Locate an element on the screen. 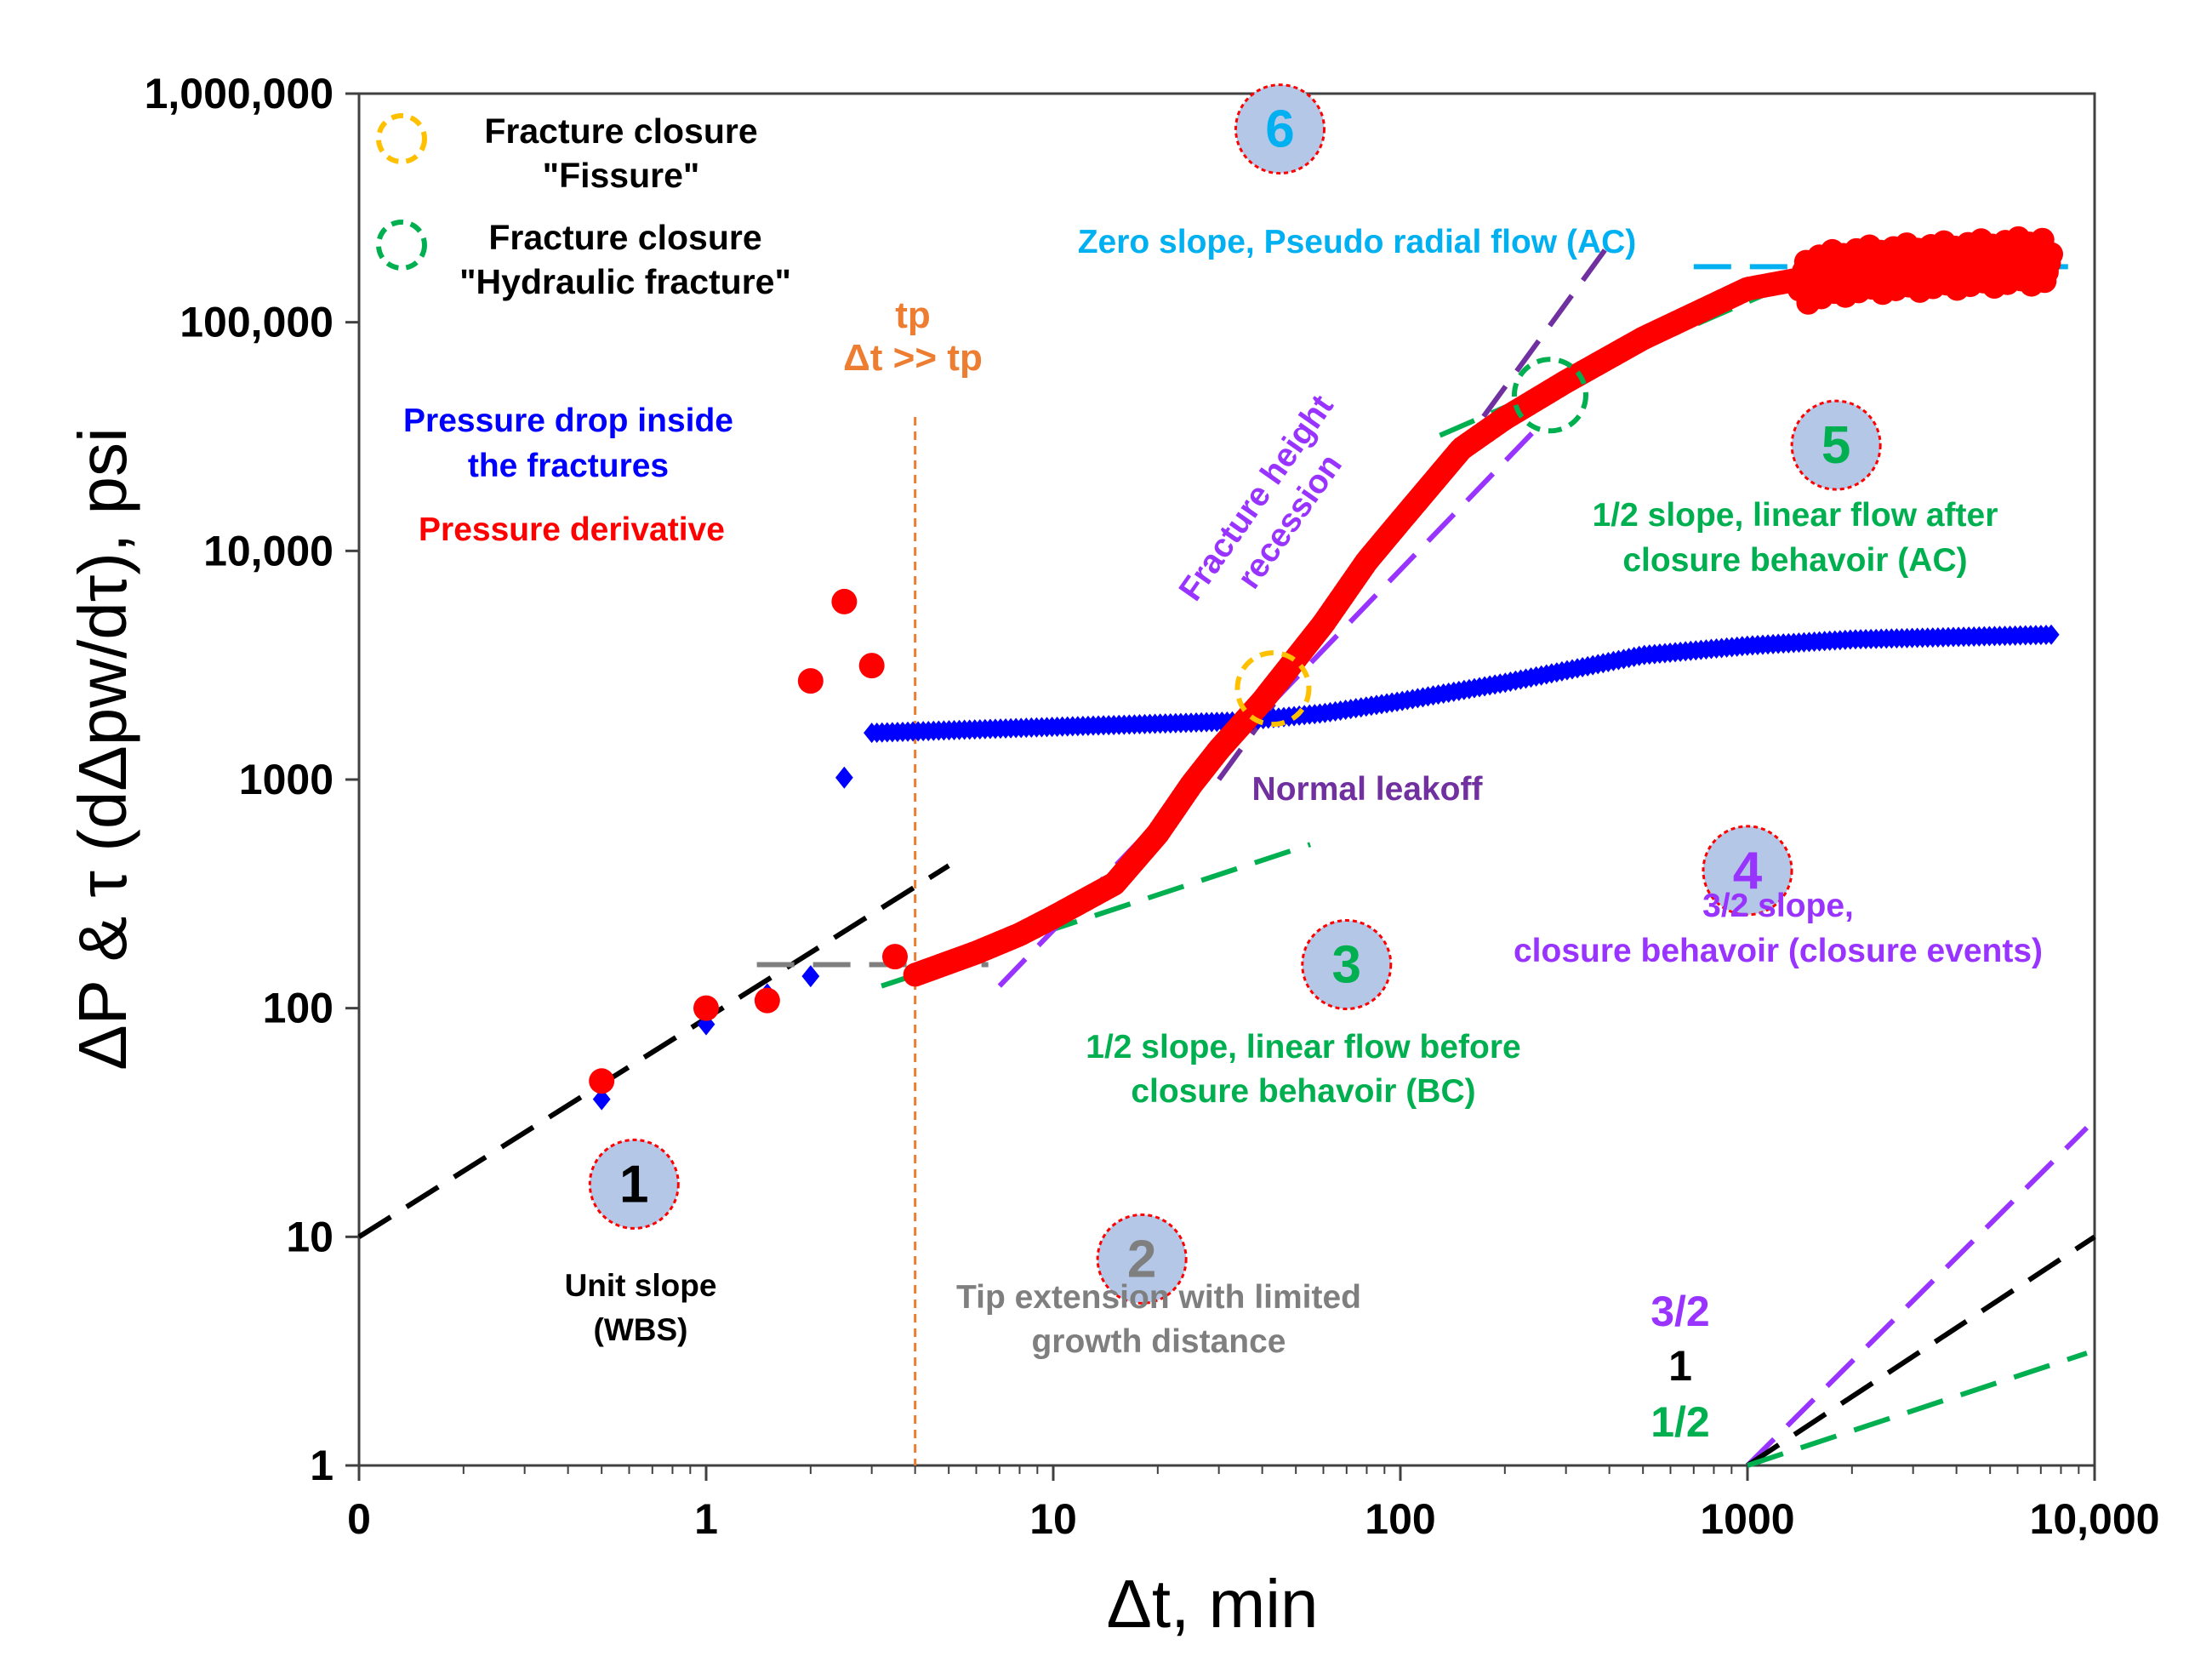 The image size is (2212, 1668). annotation-tp: tp is located at coordinates (913, 315).